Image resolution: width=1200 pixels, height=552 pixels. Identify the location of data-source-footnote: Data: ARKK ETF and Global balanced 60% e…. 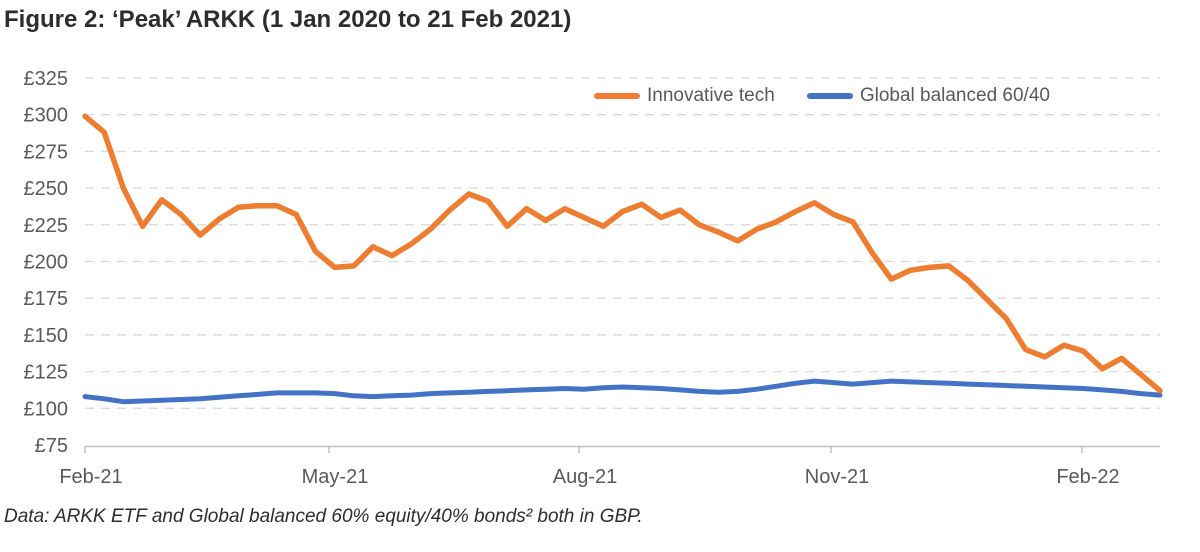
(323, 516).